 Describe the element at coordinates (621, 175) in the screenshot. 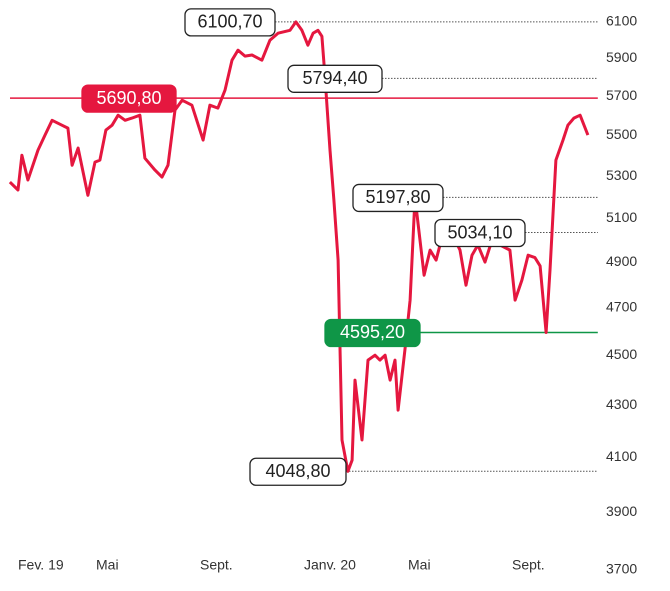

I see `y-tick-label: 5300` at that location.